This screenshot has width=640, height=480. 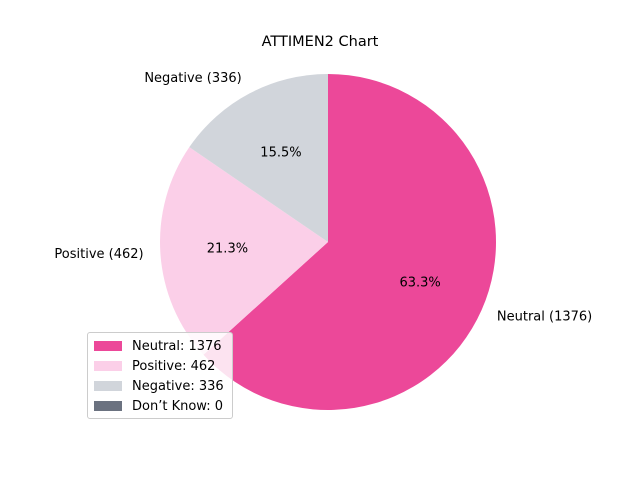 I want to click on chart-title: ATTIMEN2 Chart, so click(x=320, y=42).